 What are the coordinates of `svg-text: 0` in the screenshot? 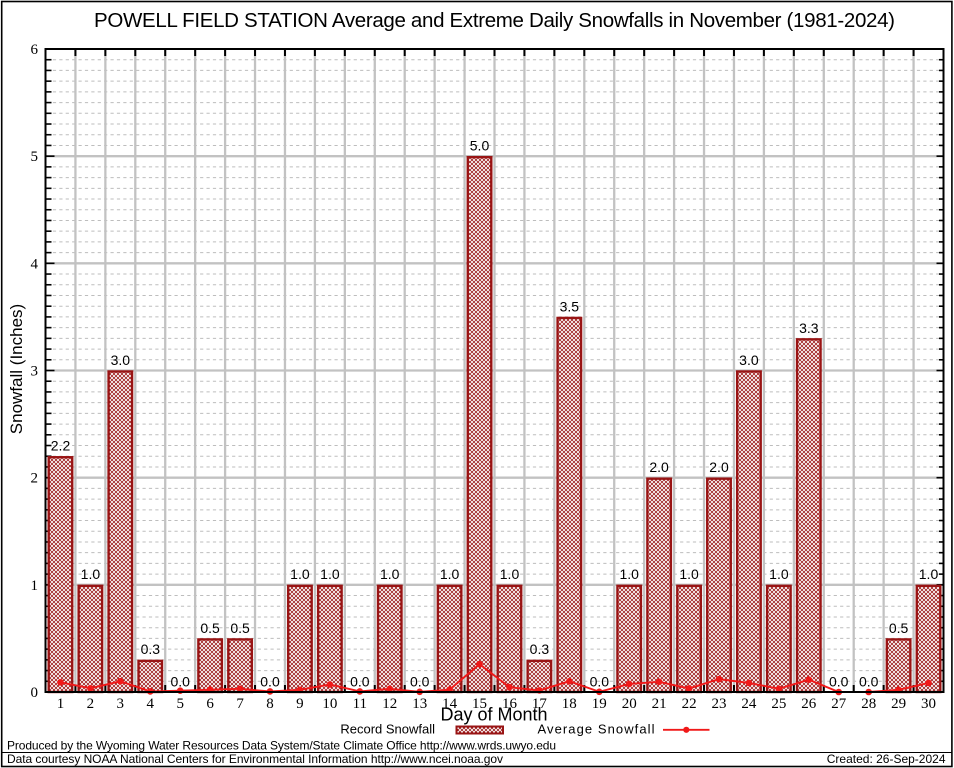 It's located at (35, 693).